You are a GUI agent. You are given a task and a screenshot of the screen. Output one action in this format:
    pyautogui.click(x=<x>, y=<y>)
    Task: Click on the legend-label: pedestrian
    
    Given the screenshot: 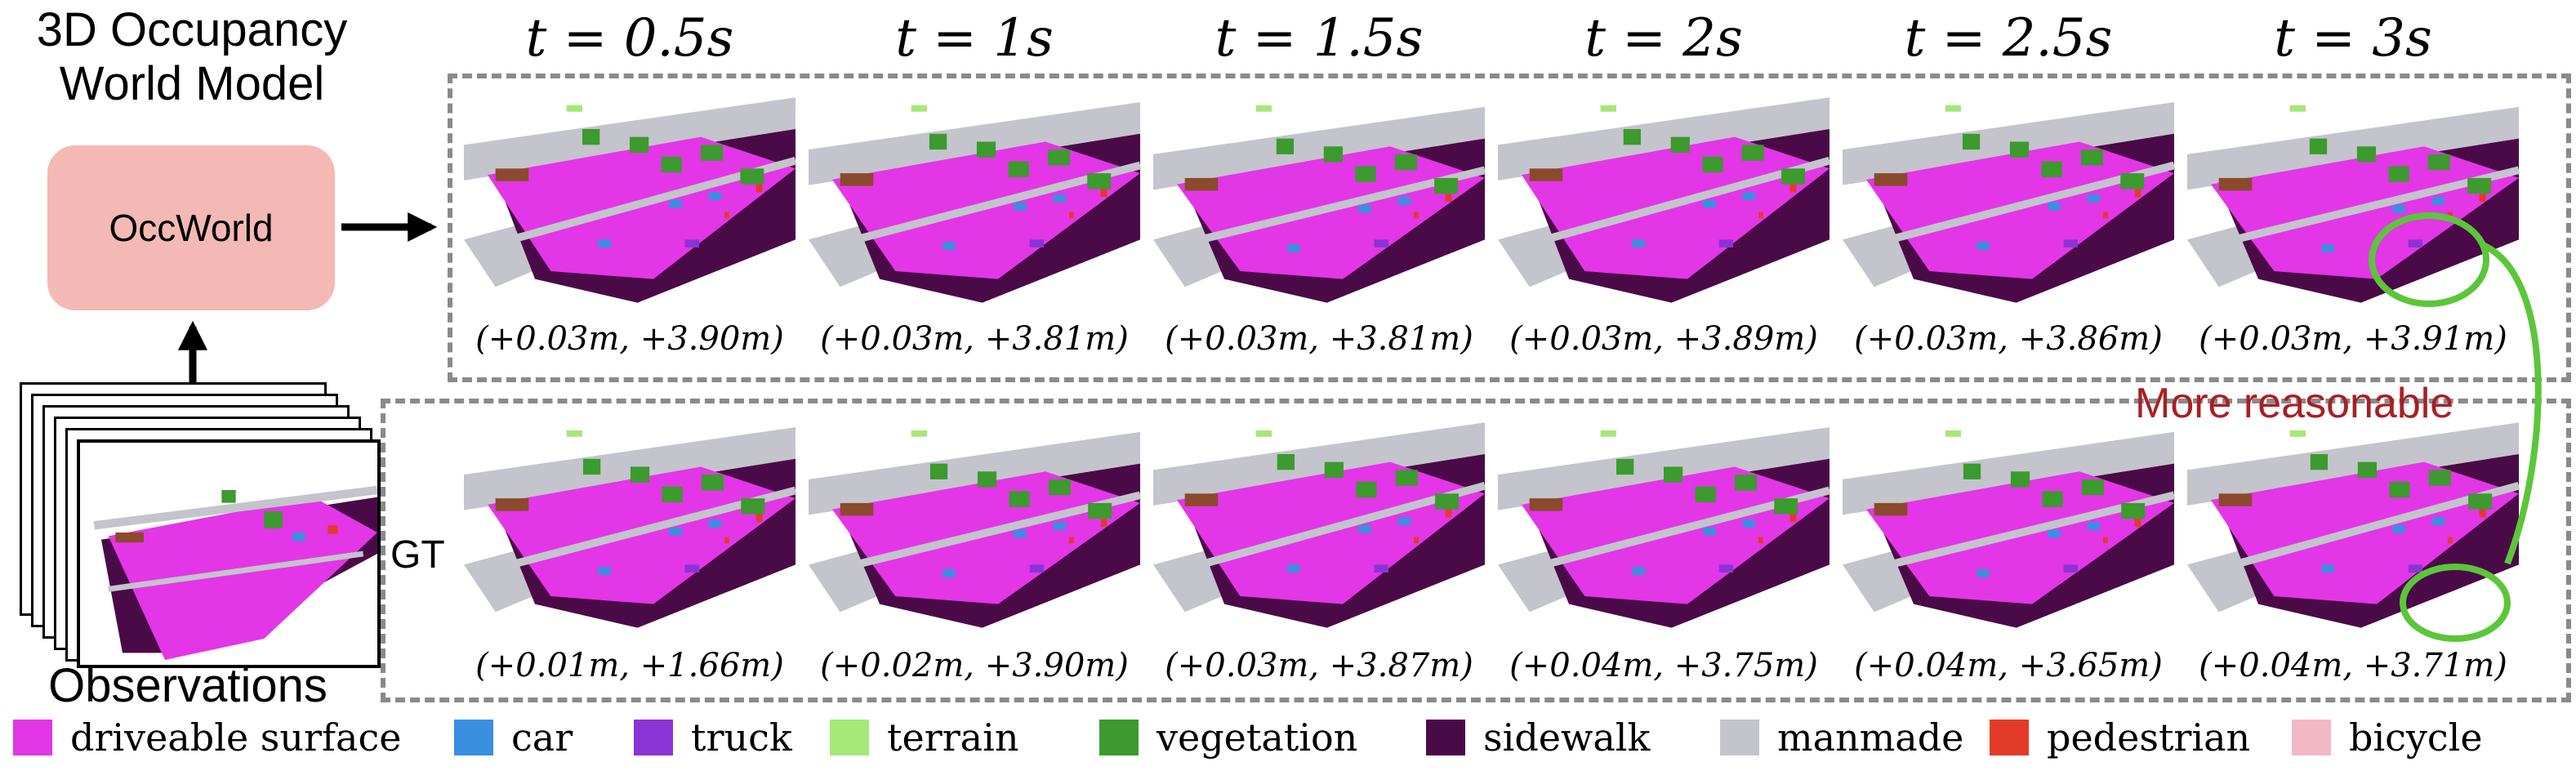 What is the action you would take?
    pyautogui.click(x=2149, y=737)
    